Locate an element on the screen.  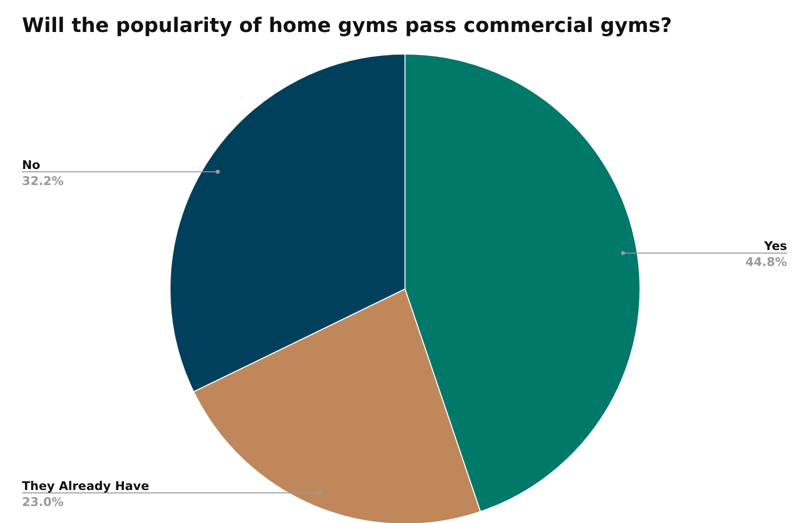
slice-label: Yes is located at coordinates (775, 246).